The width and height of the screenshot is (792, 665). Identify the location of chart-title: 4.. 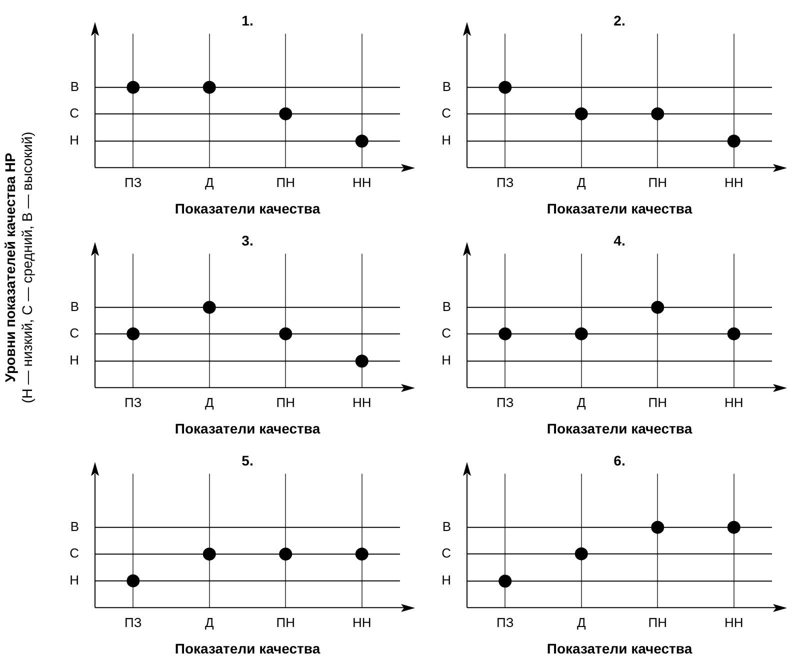
(620, 240).